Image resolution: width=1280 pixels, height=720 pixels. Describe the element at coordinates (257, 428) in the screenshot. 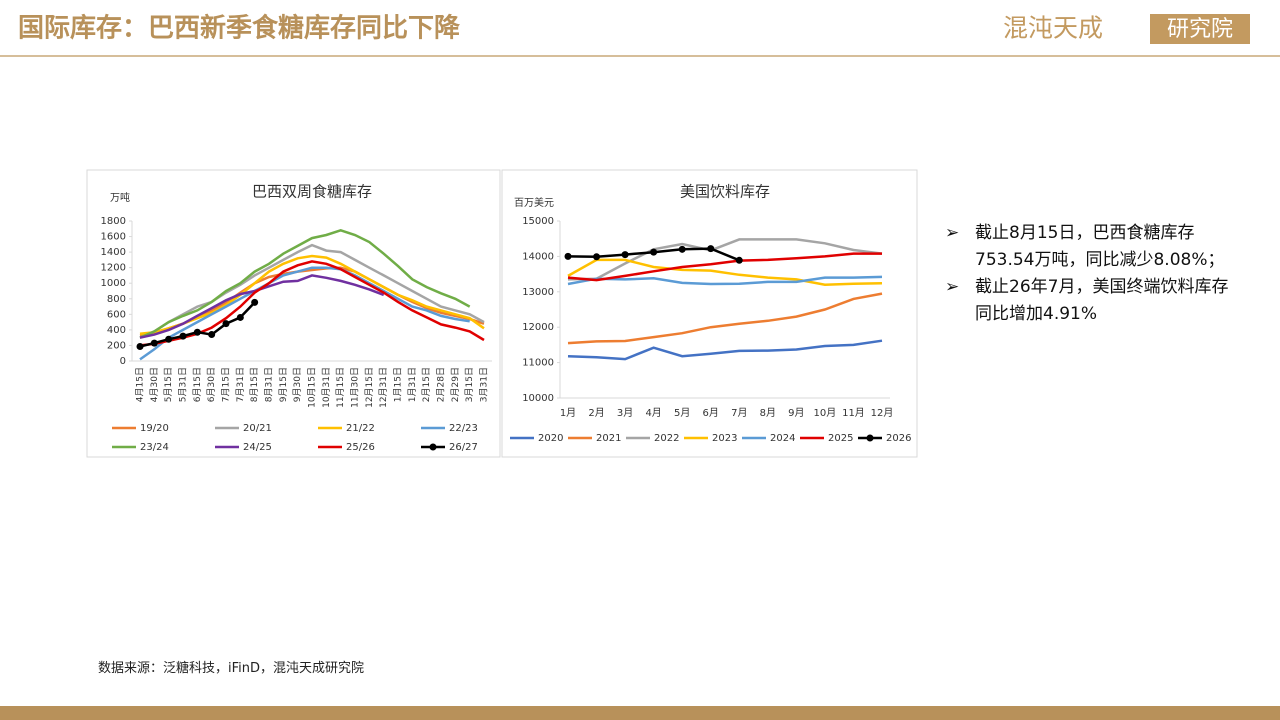

I see `legend-label: 20/21` at that location.